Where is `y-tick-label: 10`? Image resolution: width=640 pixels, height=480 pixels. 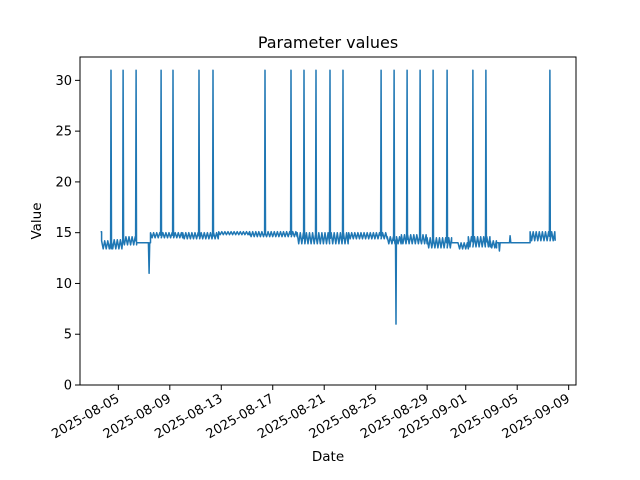 y-tick-label: 10 is located at coordinates (63, 284).